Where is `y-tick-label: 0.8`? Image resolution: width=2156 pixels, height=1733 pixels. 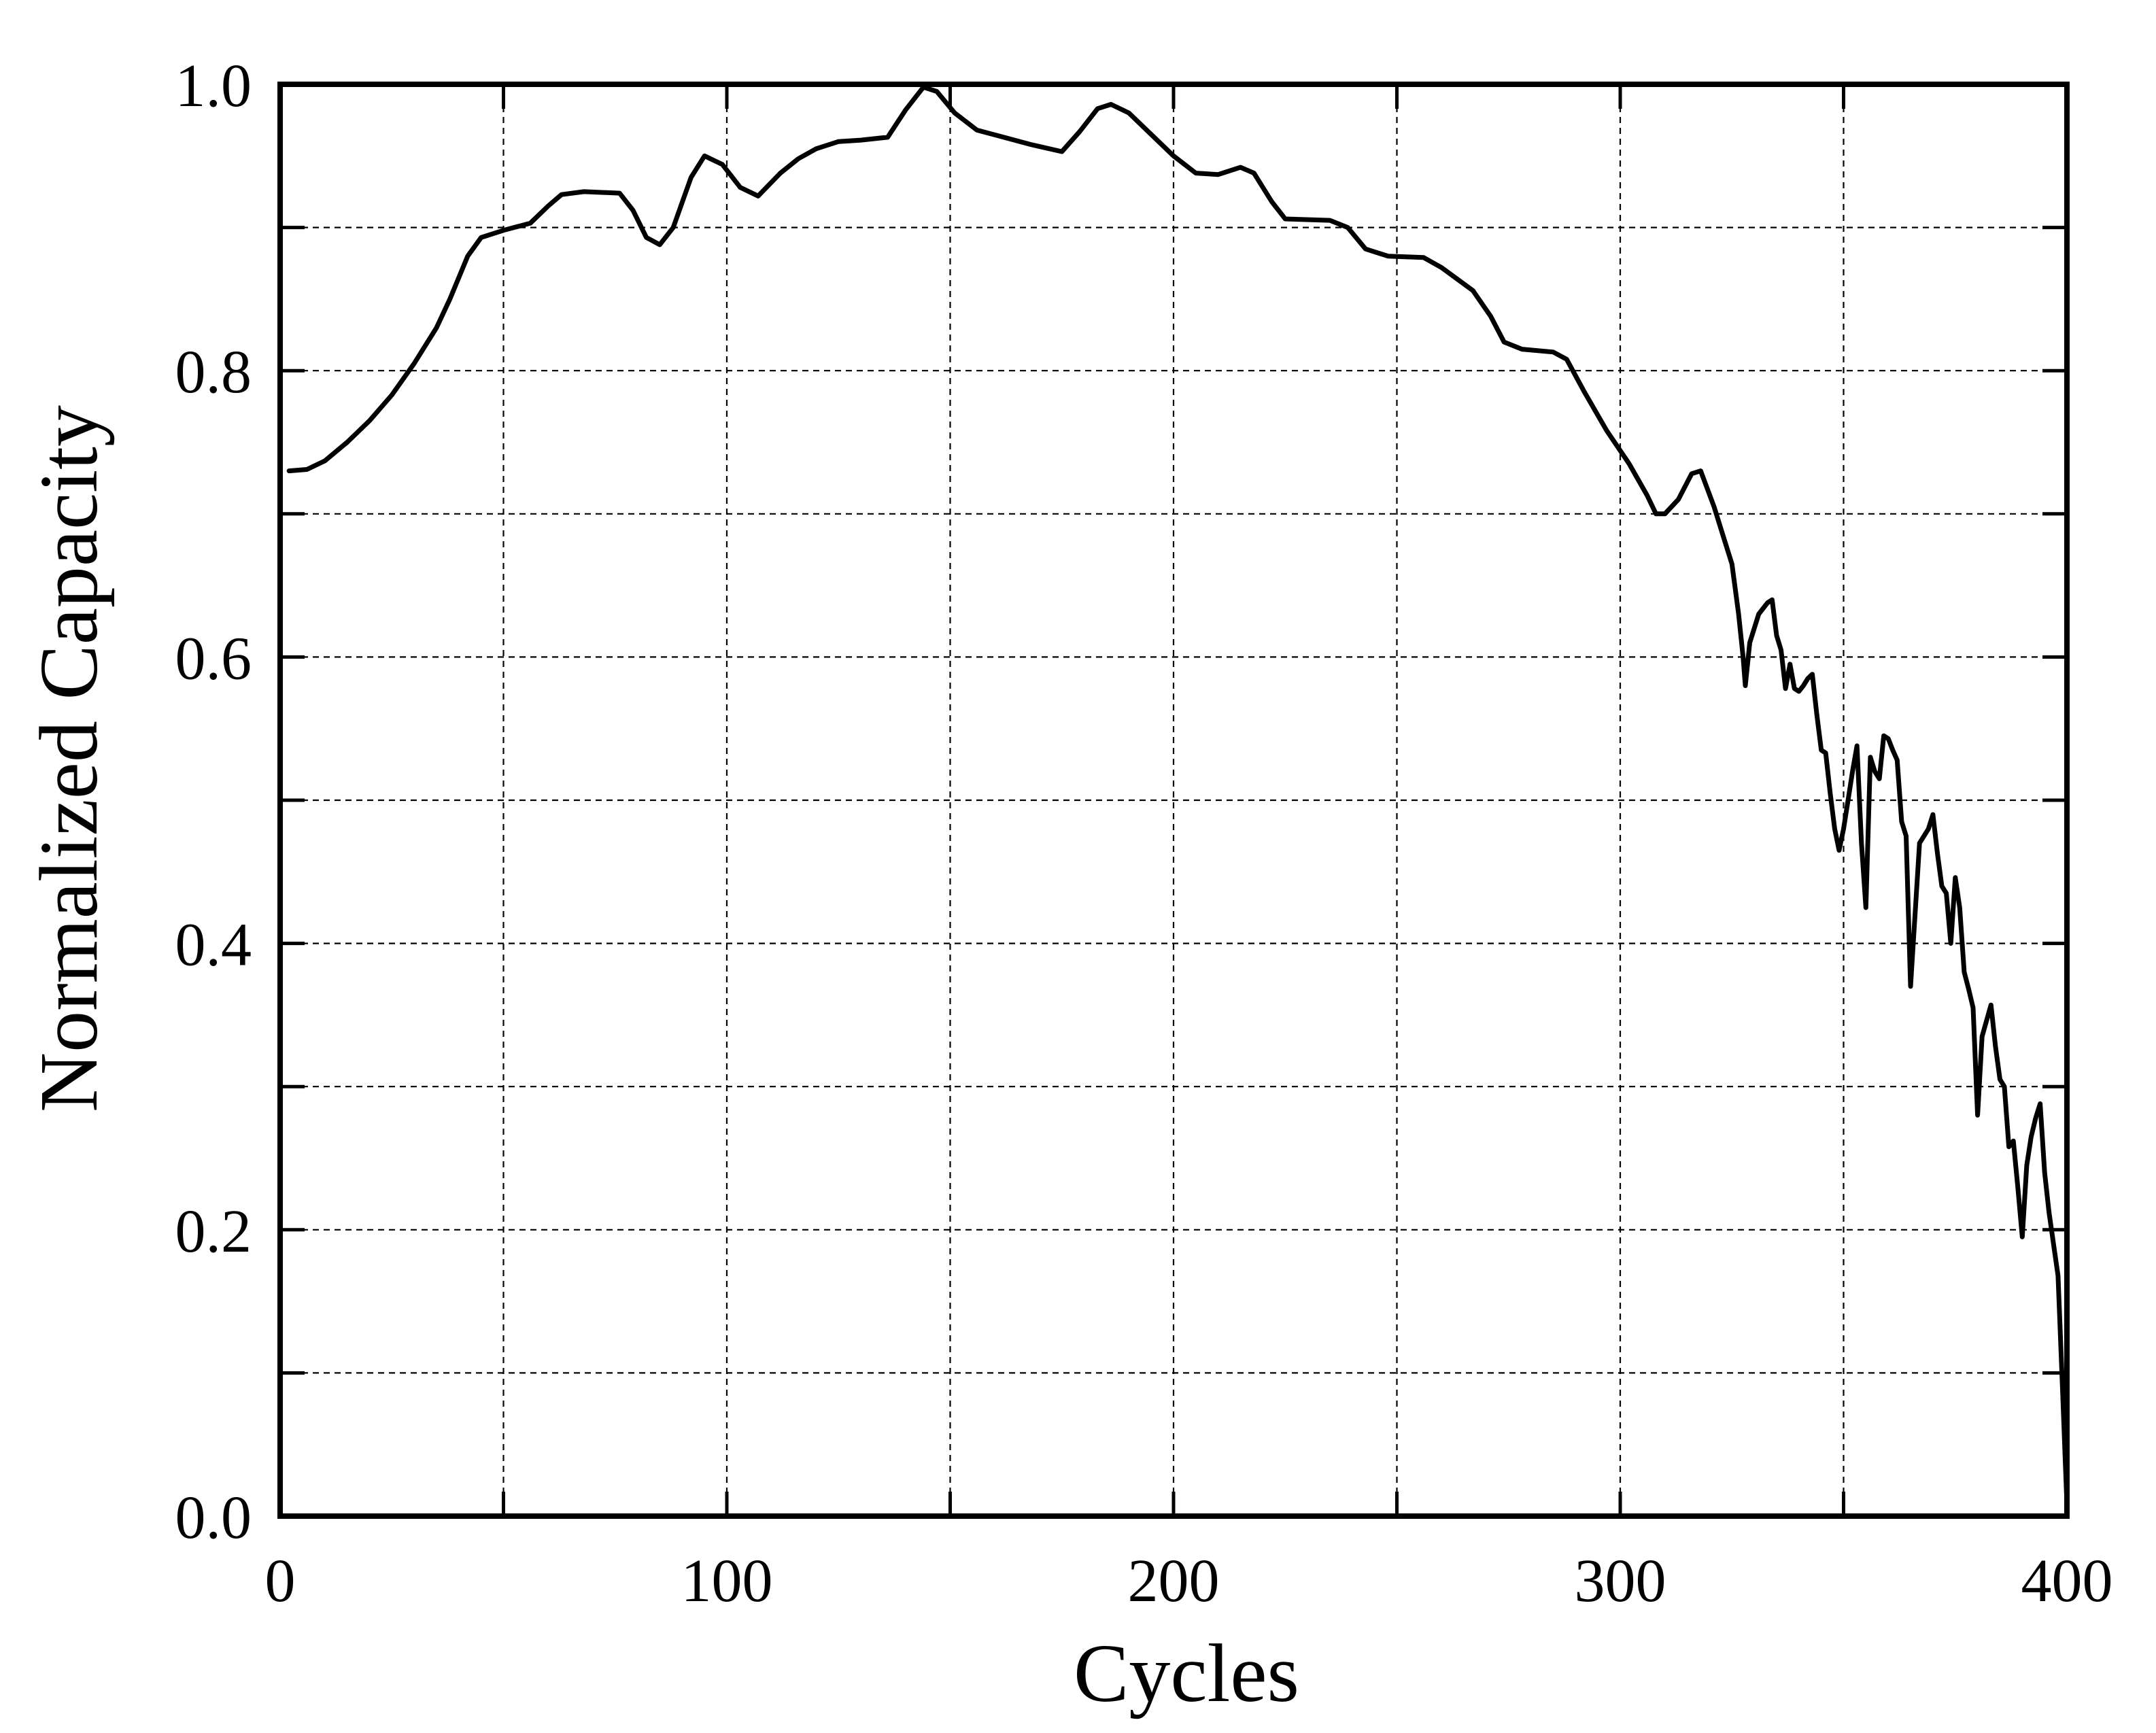 y-tick-label: 0.8 is located at coordinates (213, 373).